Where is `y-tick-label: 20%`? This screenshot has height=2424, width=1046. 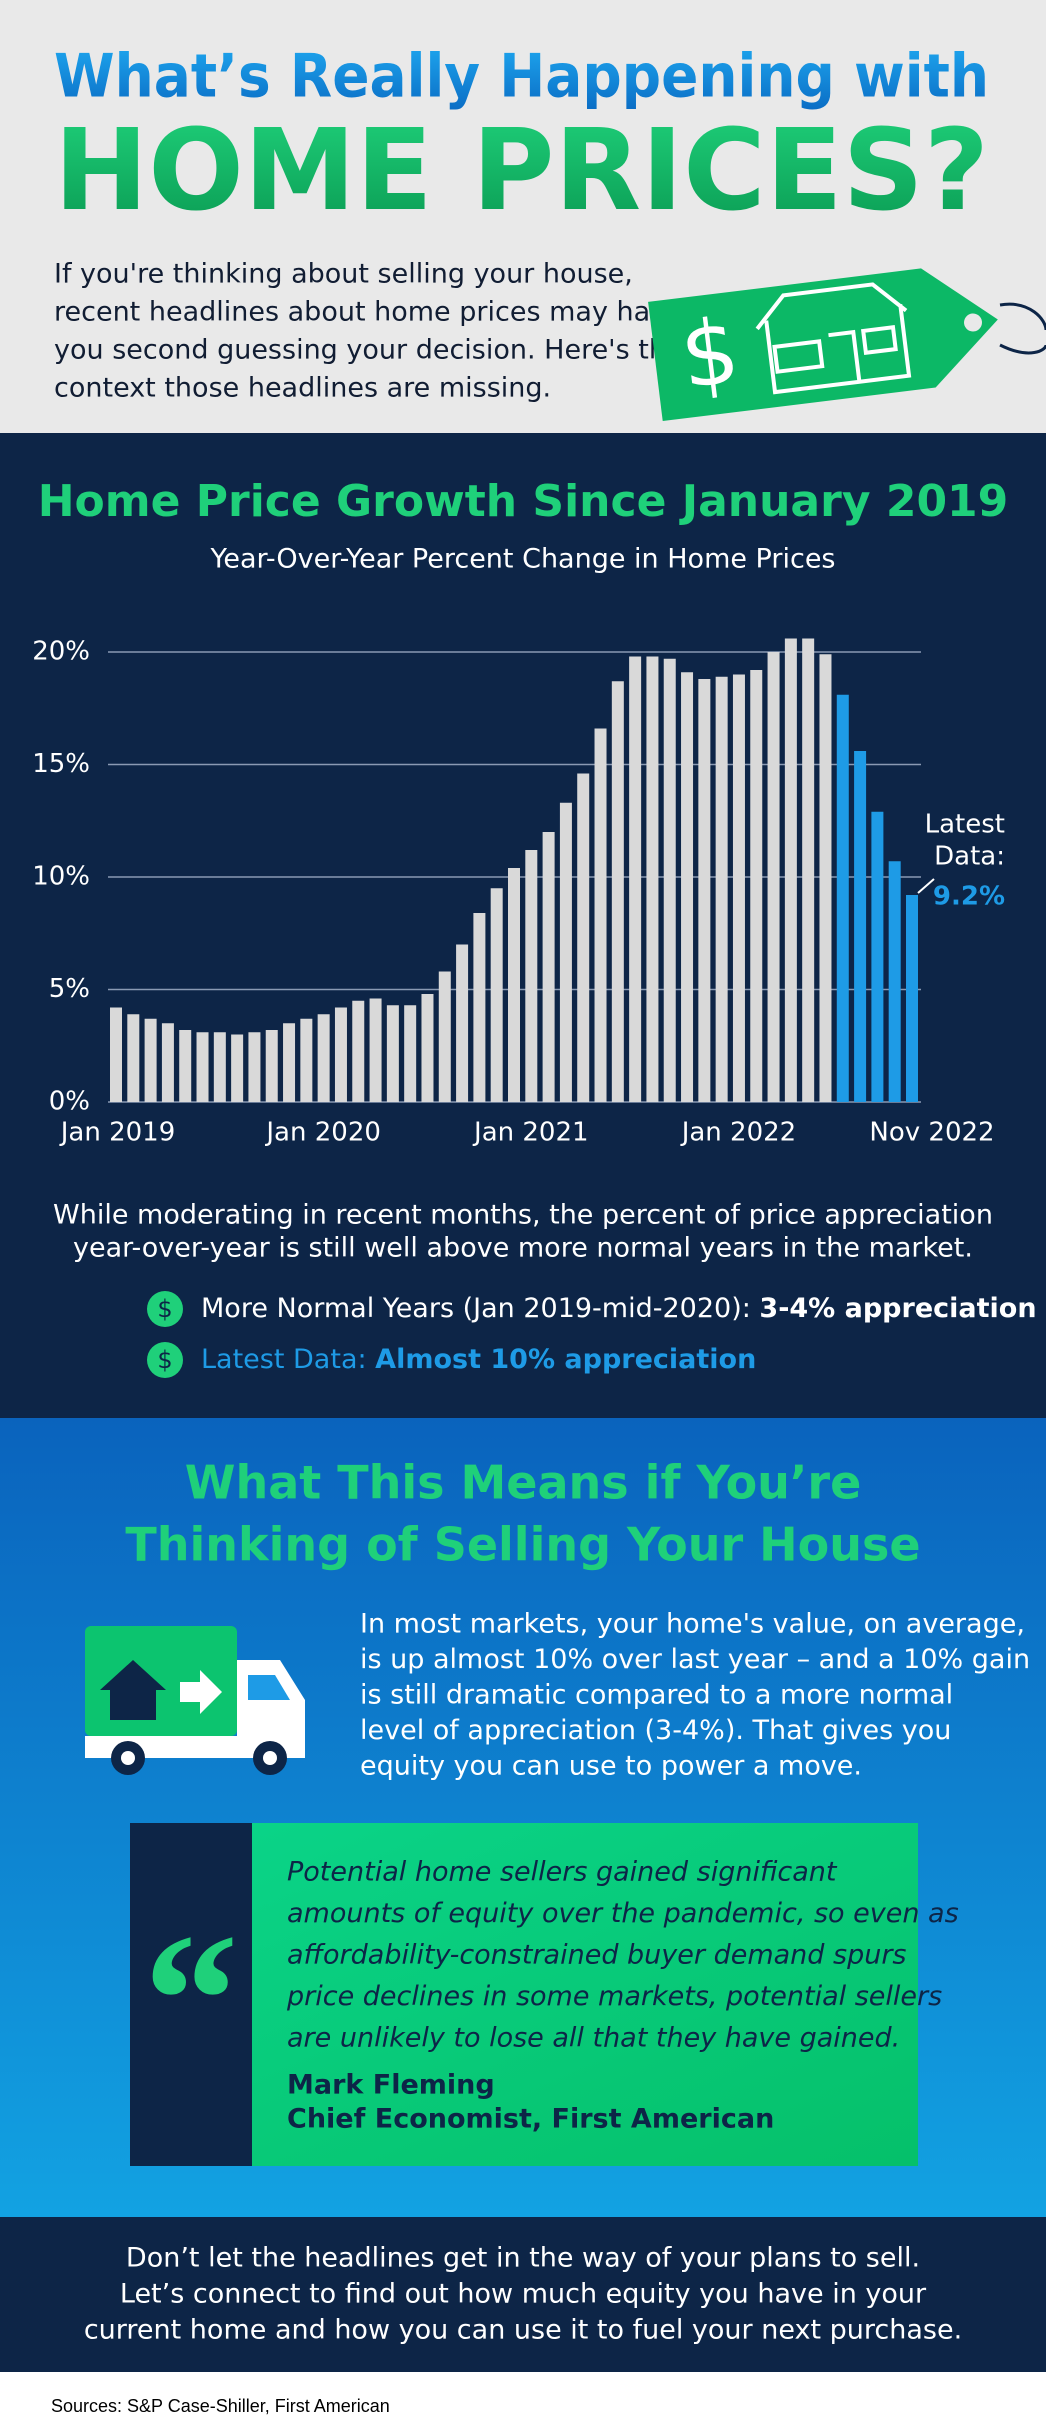
y-tick-label: 20% is located at coordinates (61, 652).